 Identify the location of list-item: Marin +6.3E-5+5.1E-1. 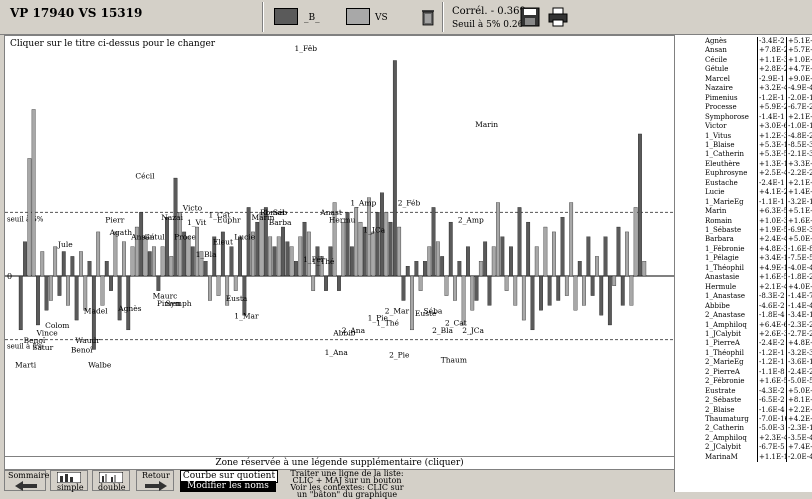
(743, 212).